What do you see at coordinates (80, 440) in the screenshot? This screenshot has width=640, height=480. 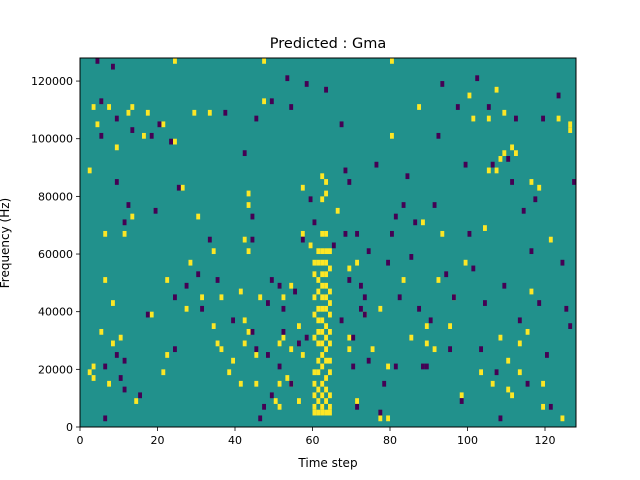 I see `x-tick-label: 0` at bounding box center [80, 440].